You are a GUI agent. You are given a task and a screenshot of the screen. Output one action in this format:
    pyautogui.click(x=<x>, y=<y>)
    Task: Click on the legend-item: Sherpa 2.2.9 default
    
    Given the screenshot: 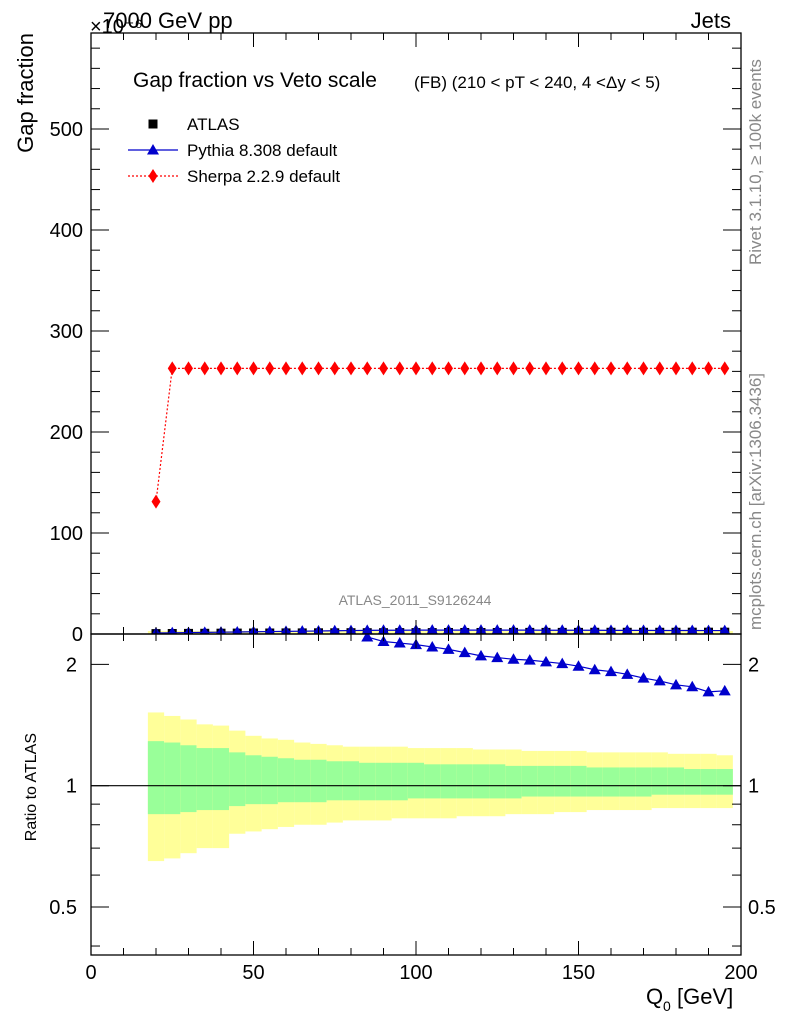 What is the action you would take?
    pyautogui.click(x=234, y=176)
    